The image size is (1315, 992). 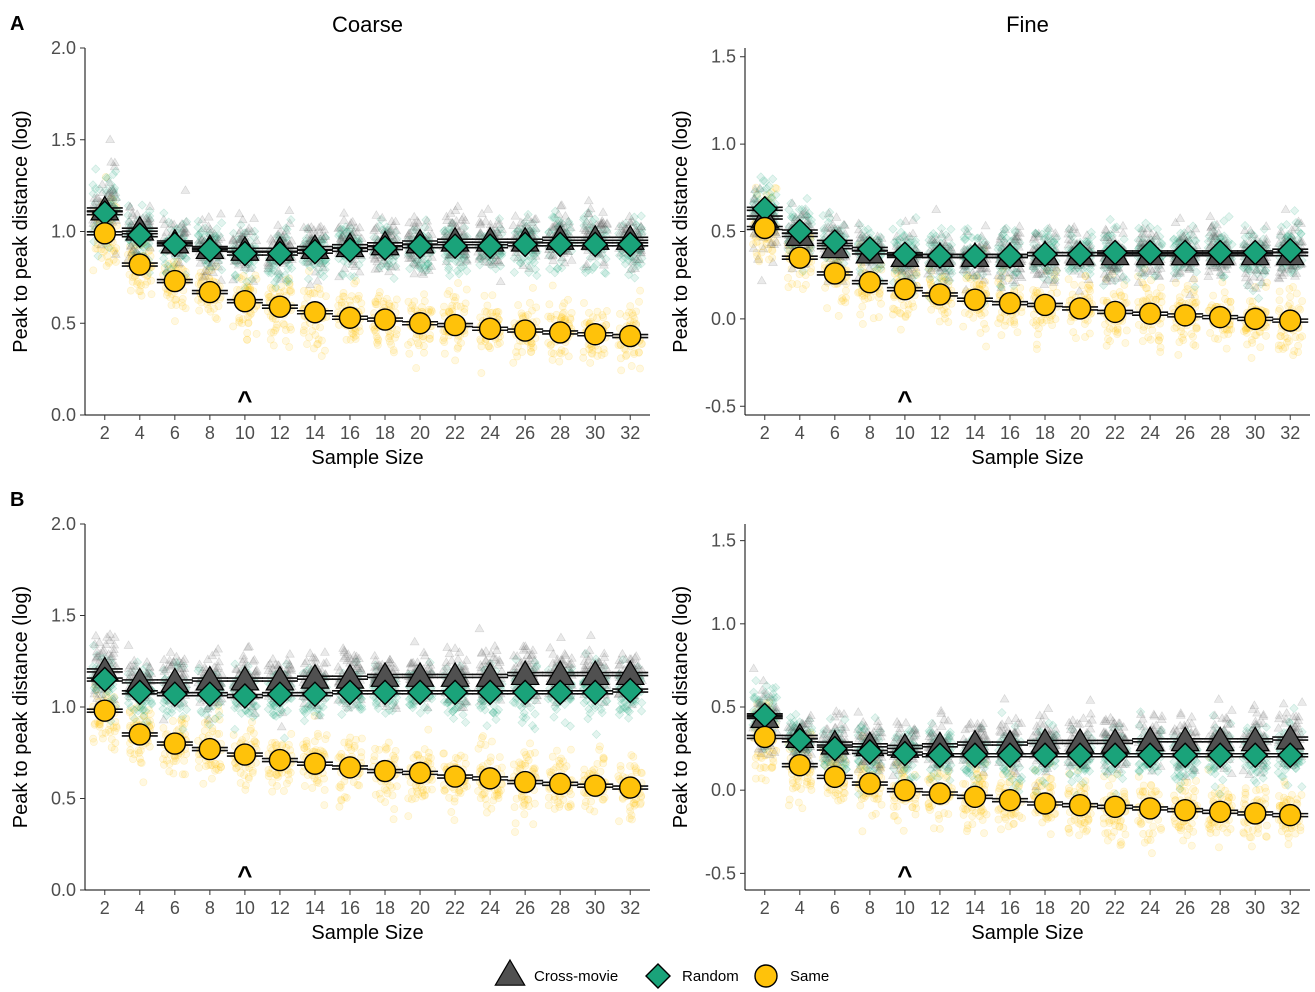 I want to click on y-tick-label: 0.5, so click(x=63, y=323).